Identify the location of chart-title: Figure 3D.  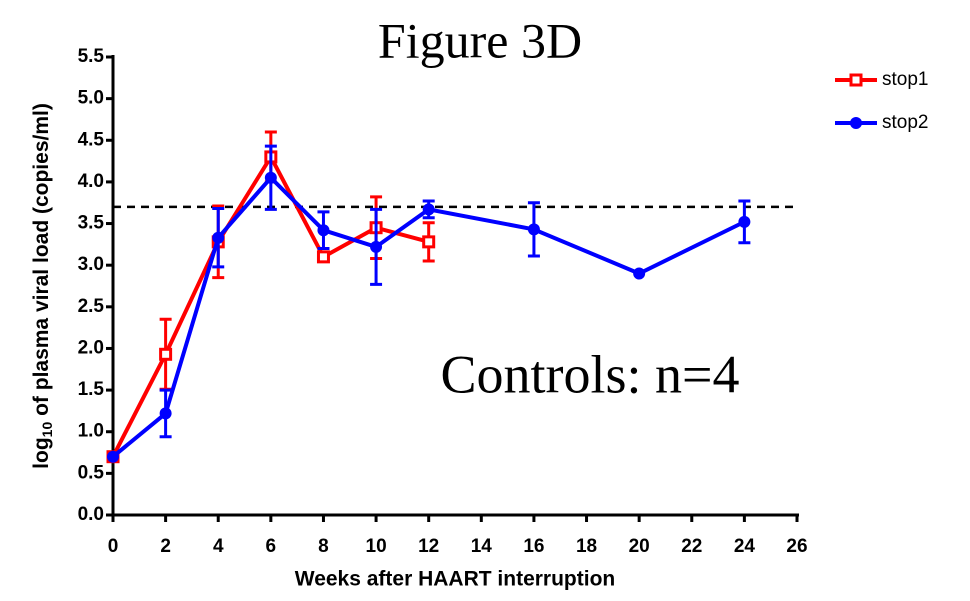
(480, 40).